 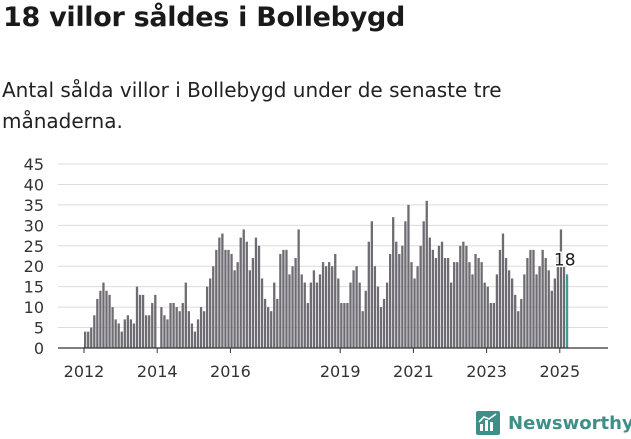 I want to click on last-value-label: 18, so click(x=565, y=260).